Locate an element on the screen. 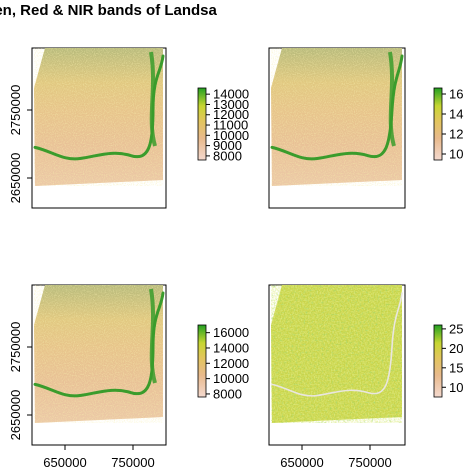 This screenshot has width=474, height=474. legend-tick-label: 15 is located at coordinates (456, 367).